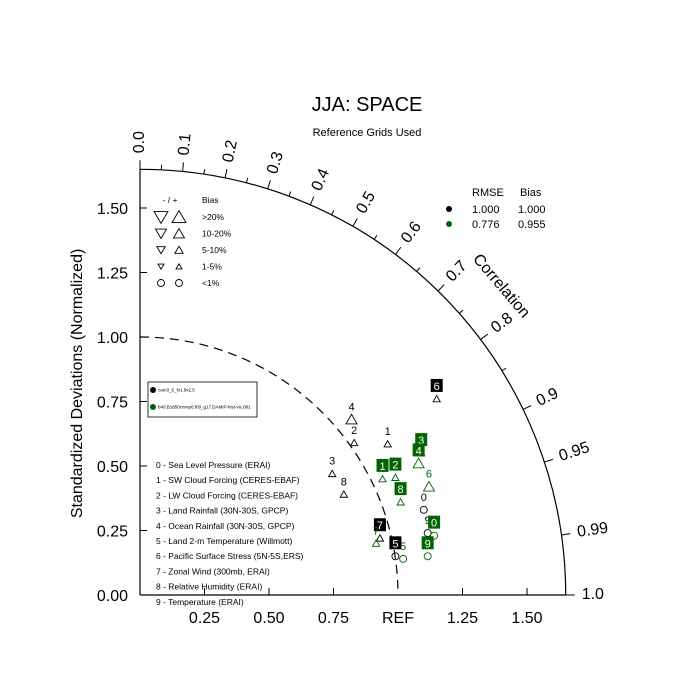  I want to click on data-point: 0, so click(423, 503).